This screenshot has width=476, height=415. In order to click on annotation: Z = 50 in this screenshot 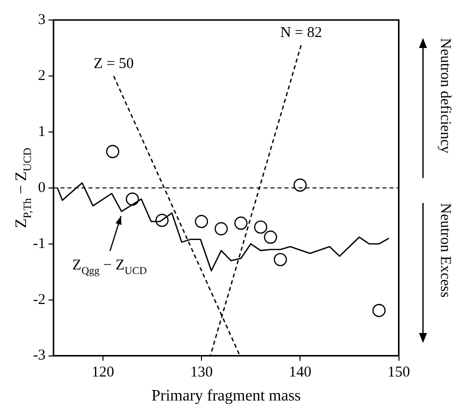, I will do `click(114, 64)`.